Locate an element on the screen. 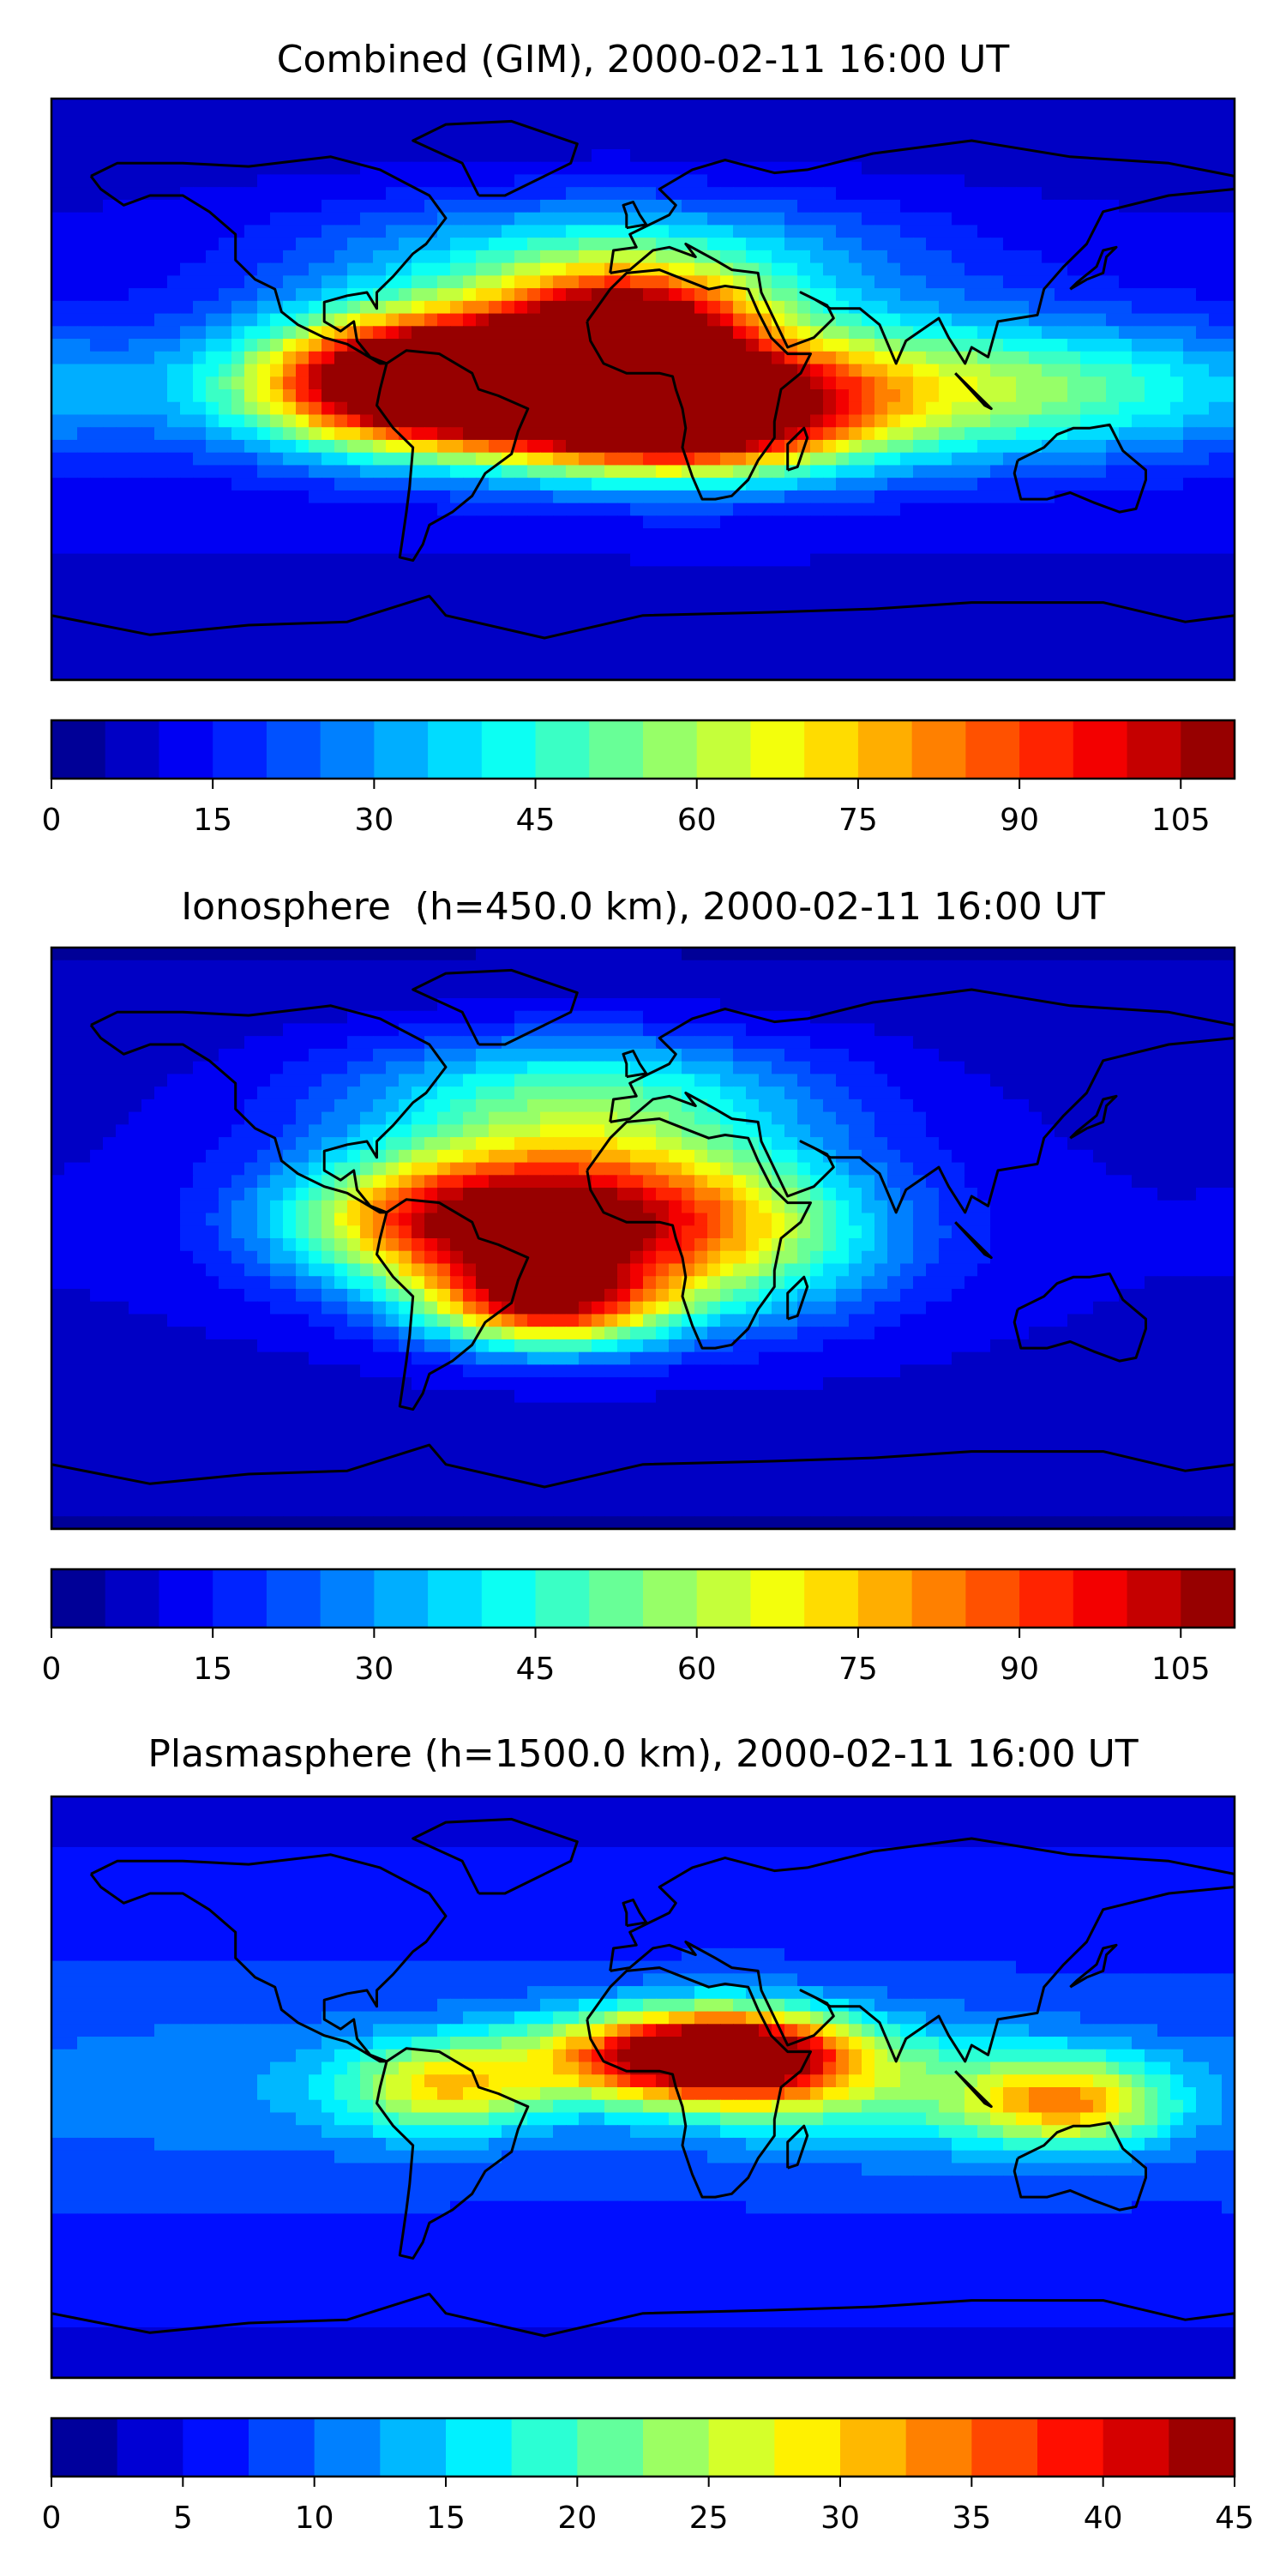  colorbar-band is located at coordinates (831, 749).